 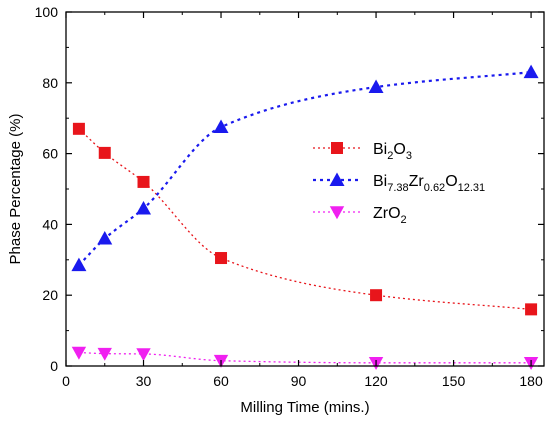 What do you see at coordinates (66, 381) in the screenshot?
I see `x-tick-label: 0` at bounding box center [66, 381].